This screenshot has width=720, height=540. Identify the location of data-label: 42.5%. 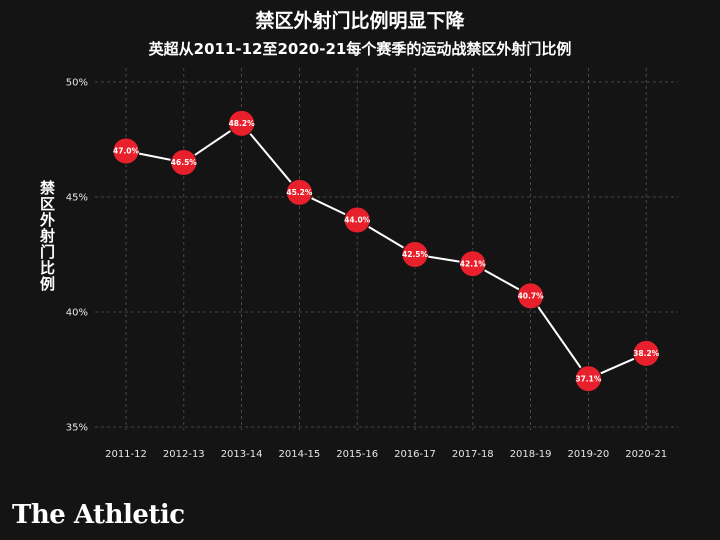
(415, 254).